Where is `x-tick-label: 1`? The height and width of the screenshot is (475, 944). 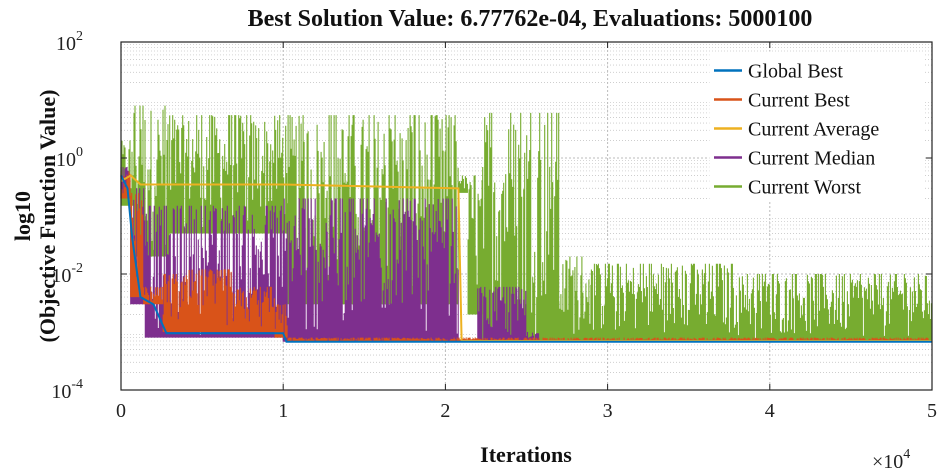
x-tick-label: 1 is located at coordinates (283, 411).